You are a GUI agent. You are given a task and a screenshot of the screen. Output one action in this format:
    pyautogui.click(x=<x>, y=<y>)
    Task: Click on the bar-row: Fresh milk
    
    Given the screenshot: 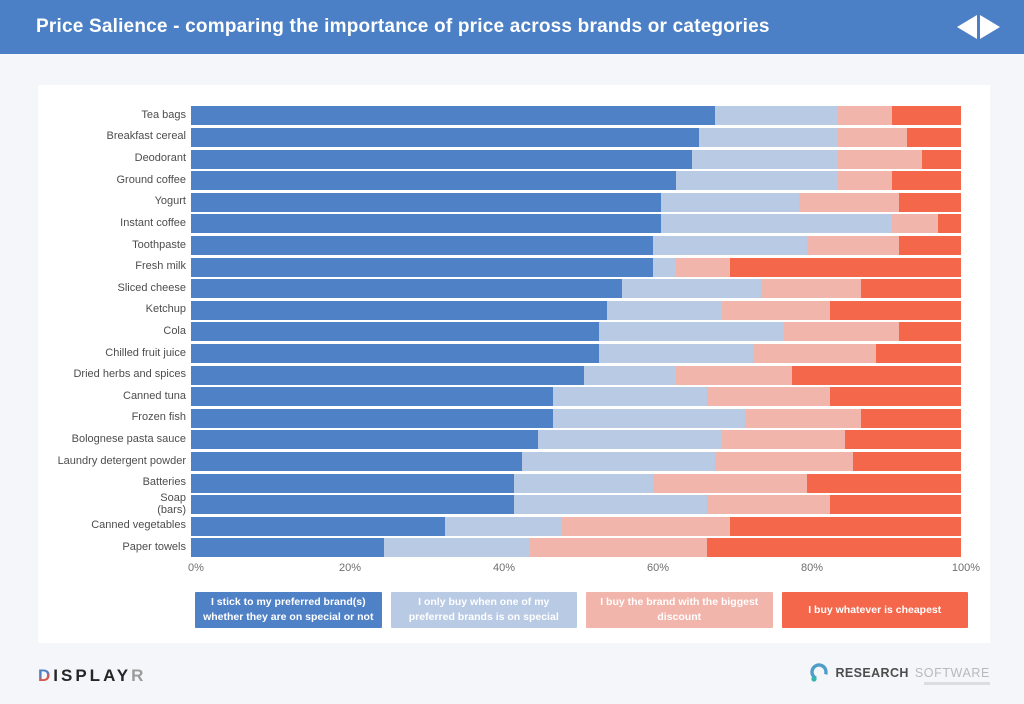 What is the action you would take?
    pyautogui.click(x=502, y=267)
    